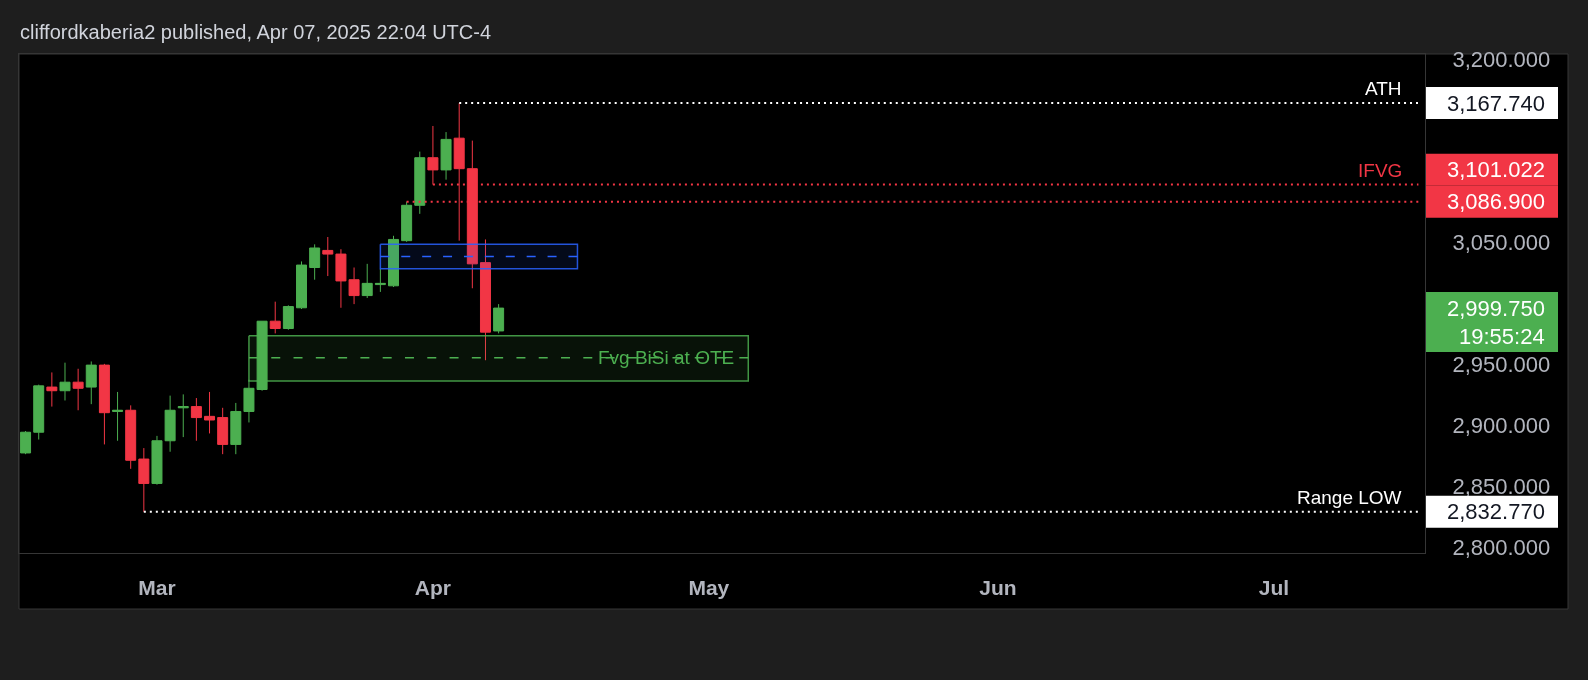 This screenshot has height=680, width=1588. Describe the element at coordinates (1501, 548) in the screenshot. I see `y-tick-label: 2,800.000` at that location.